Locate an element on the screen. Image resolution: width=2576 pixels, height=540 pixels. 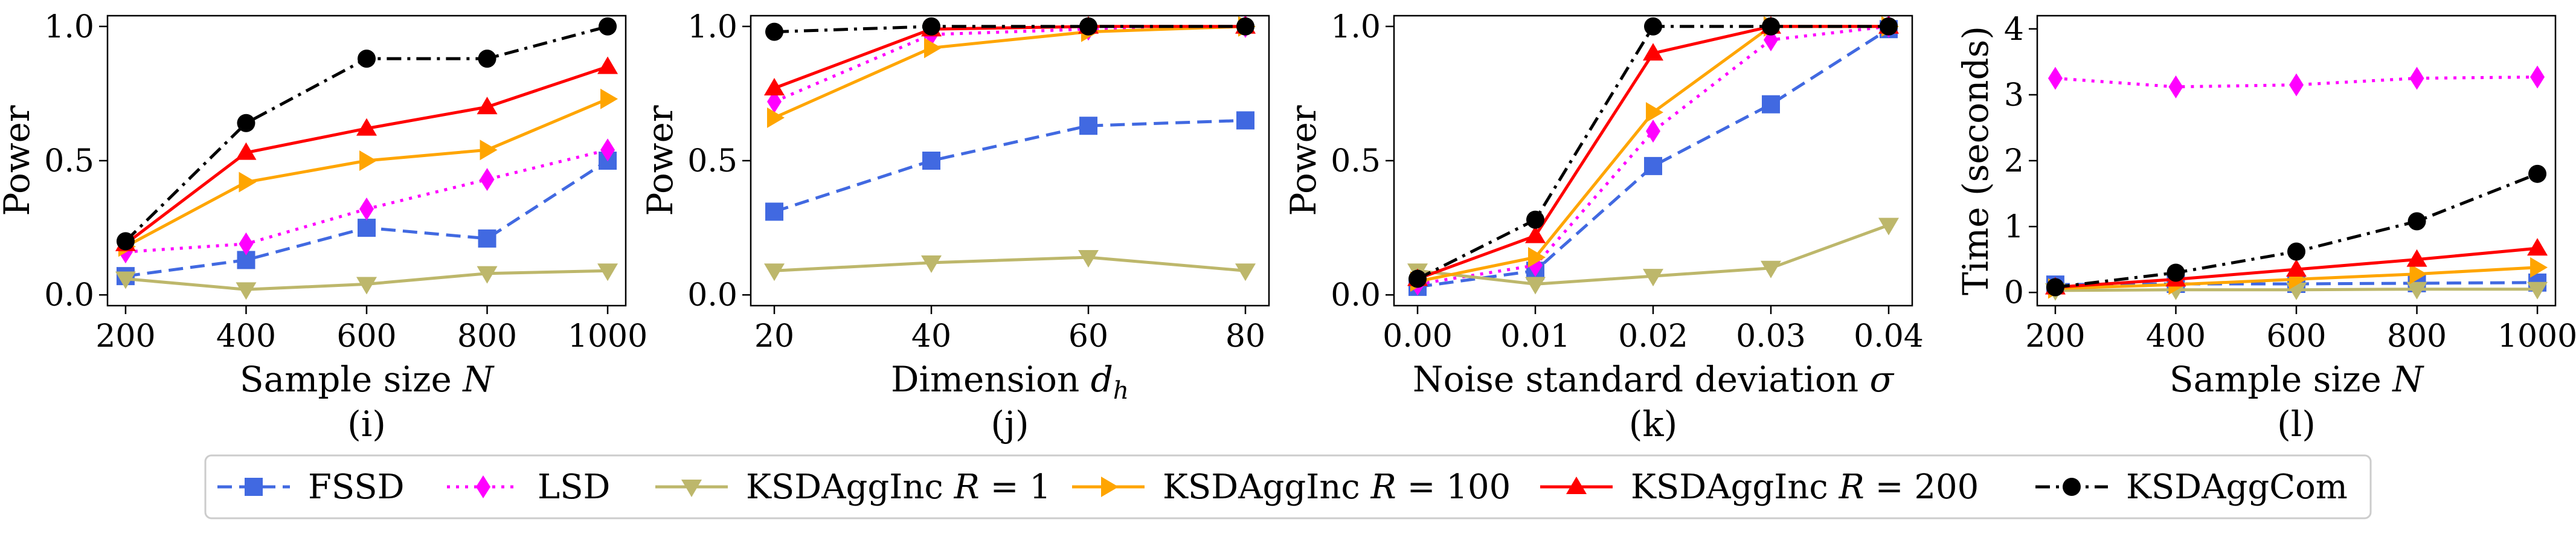
x-tick-label: 80 is located at coordinates (1245, 336).